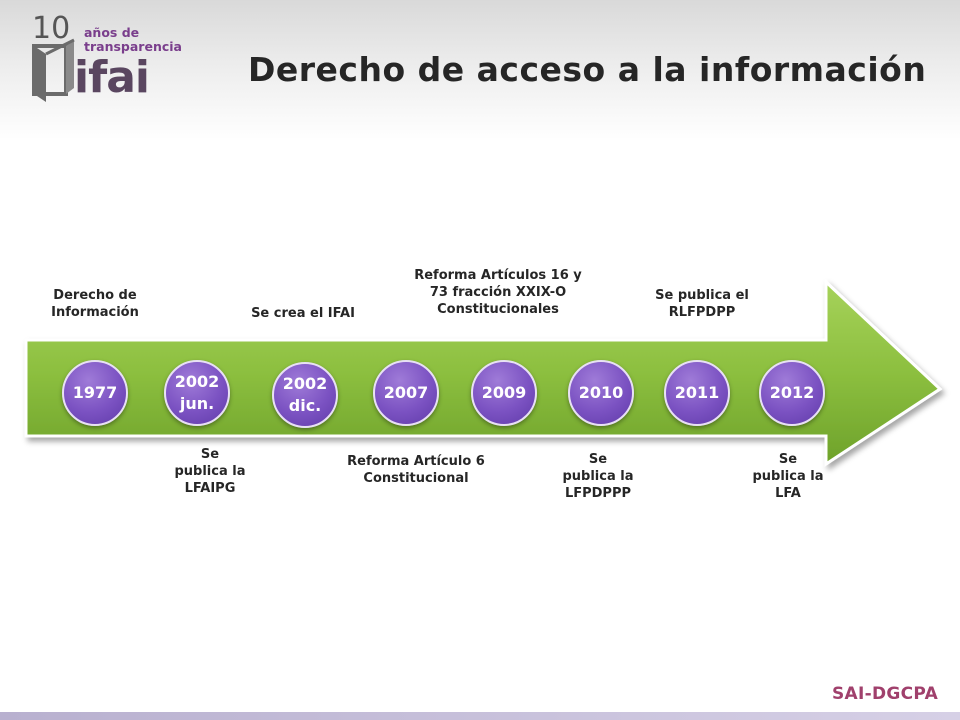 The image size is (960, 720). I want to click on label-above-2002-dic: Se crea el IFAI, so click(303, 313).